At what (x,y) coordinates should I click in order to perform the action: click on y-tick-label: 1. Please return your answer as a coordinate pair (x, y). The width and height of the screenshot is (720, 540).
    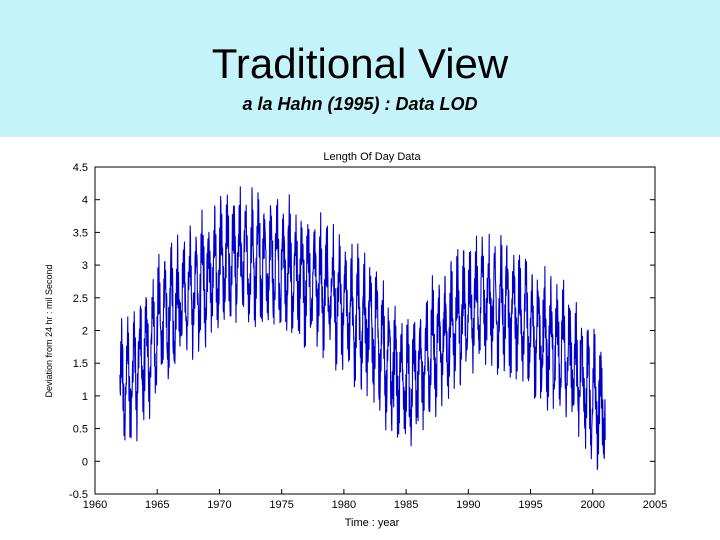
    Looking at the image, I should click on (85, 397).